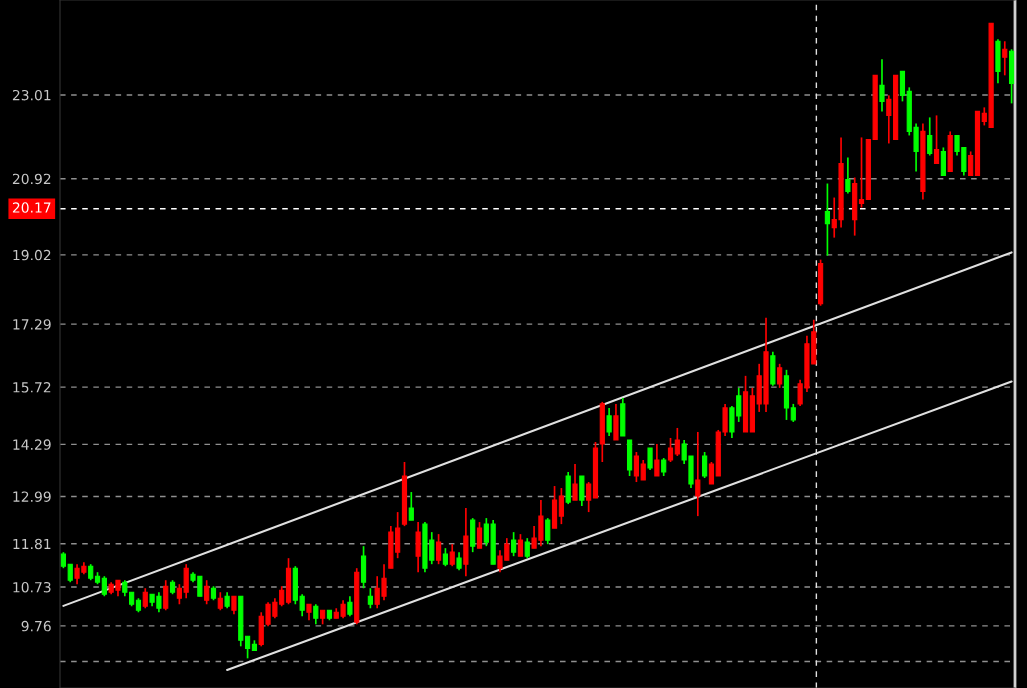  Describe the element at coordinates (32, 496) in the screenshot. I see `y-tick-label: 12.99` at that location.